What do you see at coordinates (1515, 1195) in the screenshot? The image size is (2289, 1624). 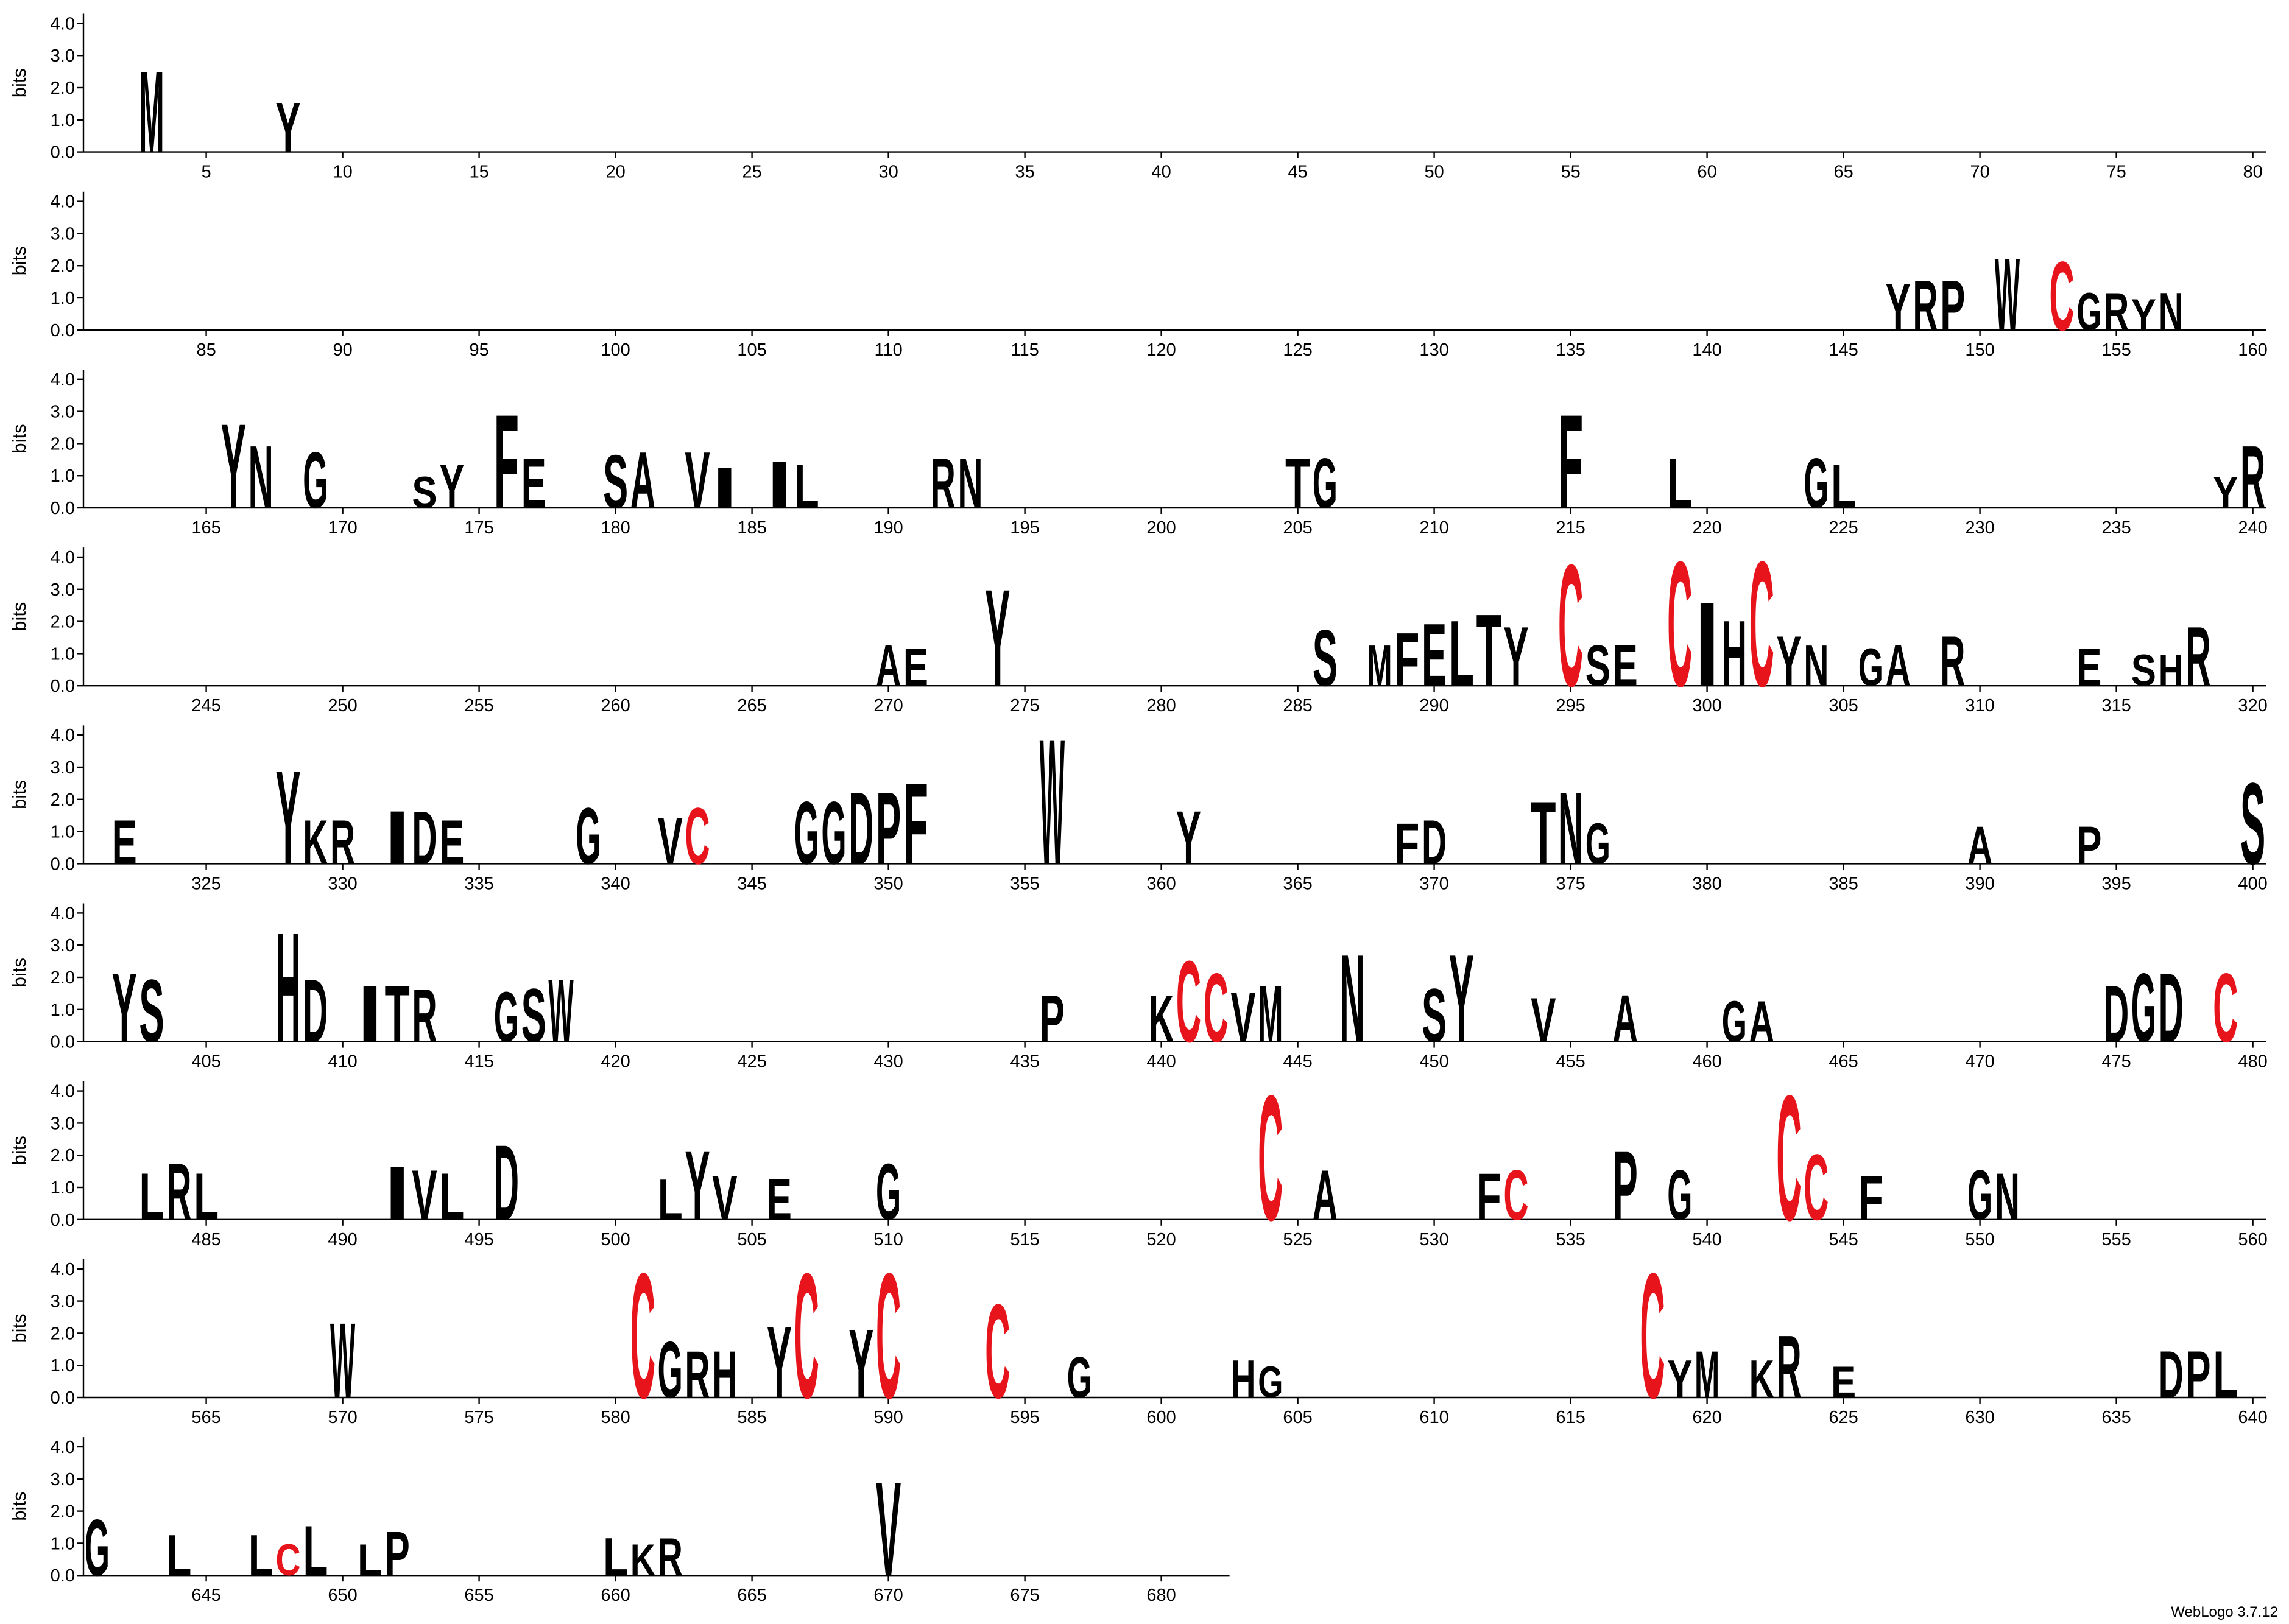 I see `letter-stack: C` at bounding box center [1515, 1195].